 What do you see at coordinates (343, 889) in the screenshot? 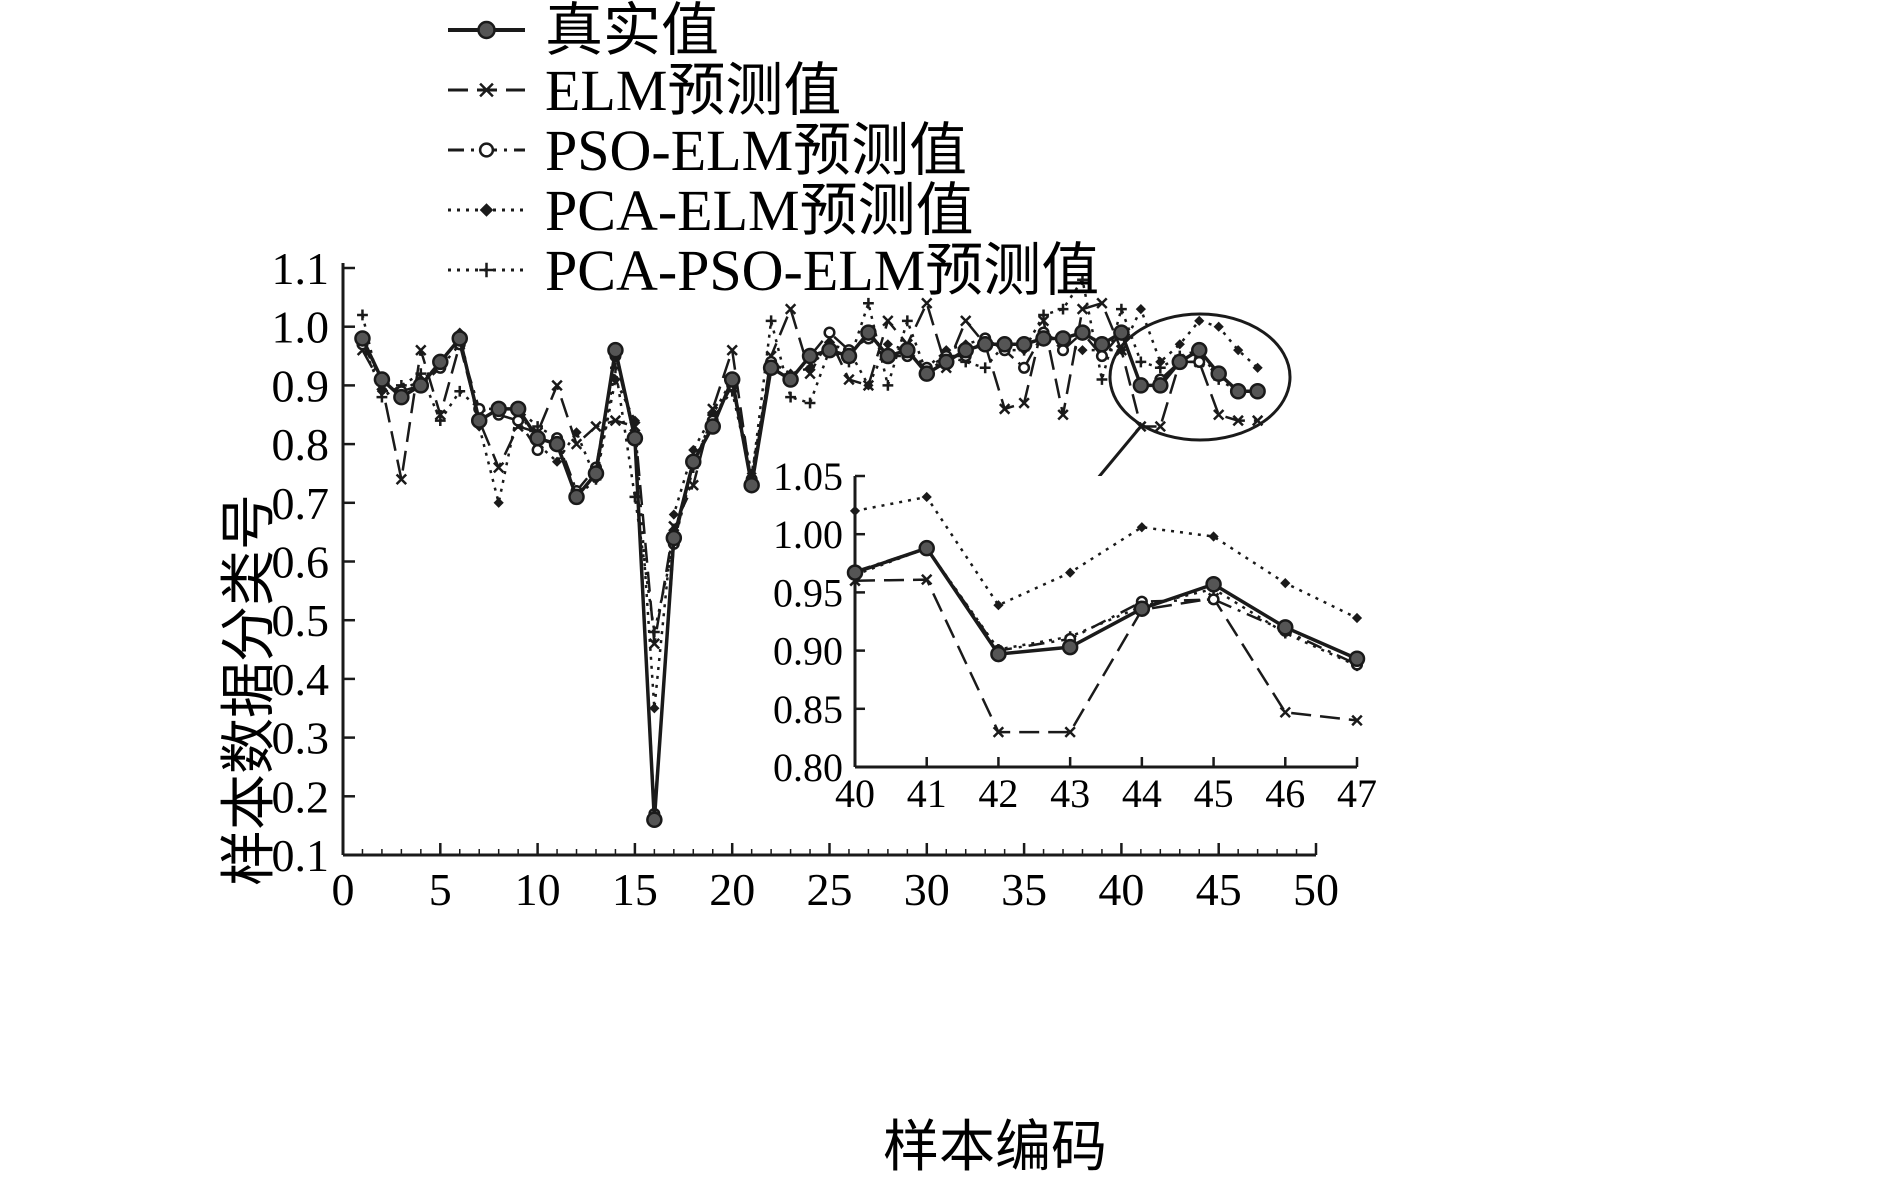
I see `x-tick-label: 0` at bounding box center [343, 889].